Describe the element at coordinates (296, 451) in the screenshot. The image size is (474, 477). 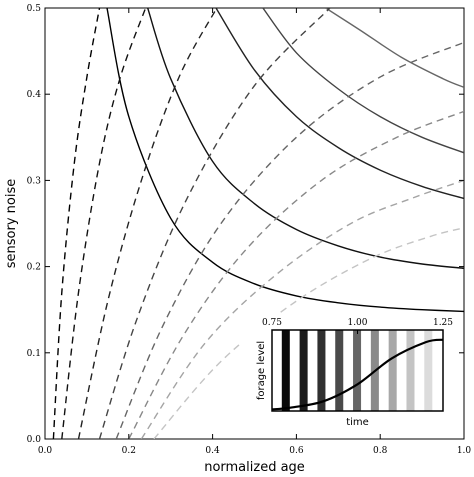
I see `x-tick-label: 0.6` at that location.